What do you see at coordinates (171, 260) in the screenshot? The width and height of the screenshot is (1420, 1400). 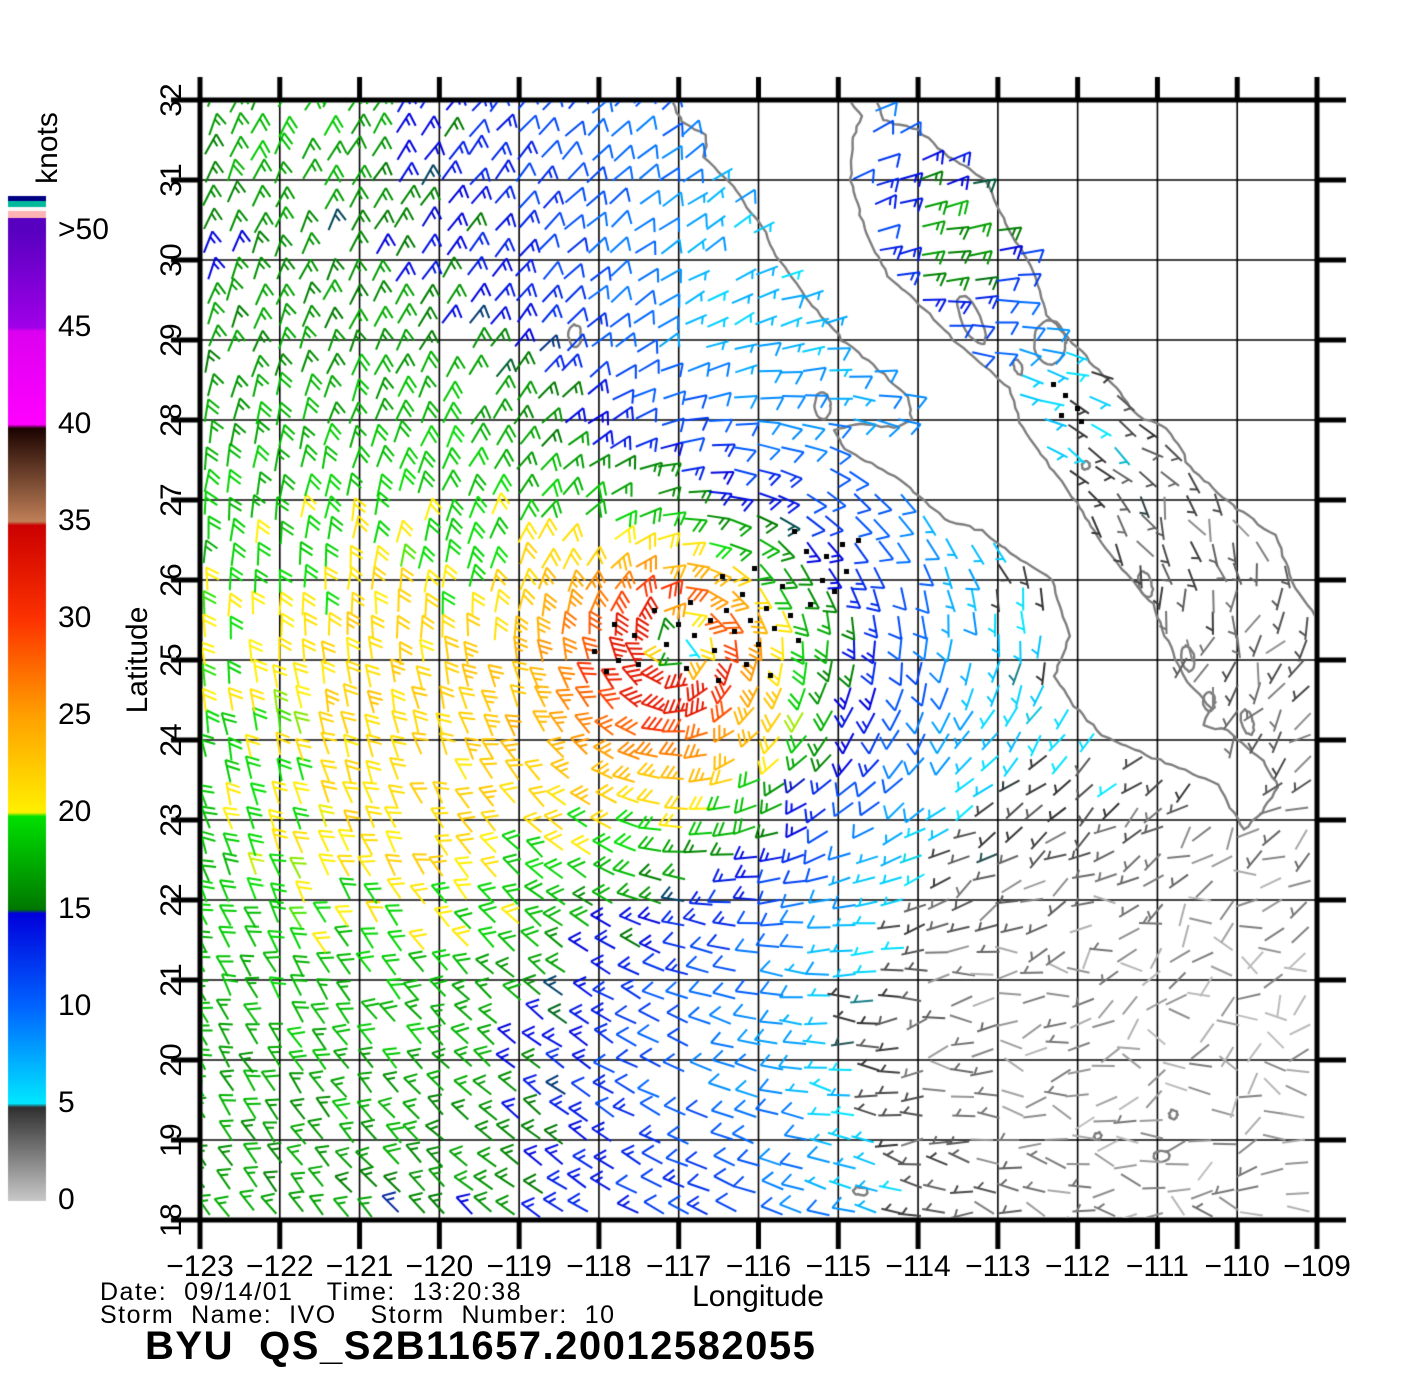 I see `y-tick-label: 30` at bounding box center [171, 260].